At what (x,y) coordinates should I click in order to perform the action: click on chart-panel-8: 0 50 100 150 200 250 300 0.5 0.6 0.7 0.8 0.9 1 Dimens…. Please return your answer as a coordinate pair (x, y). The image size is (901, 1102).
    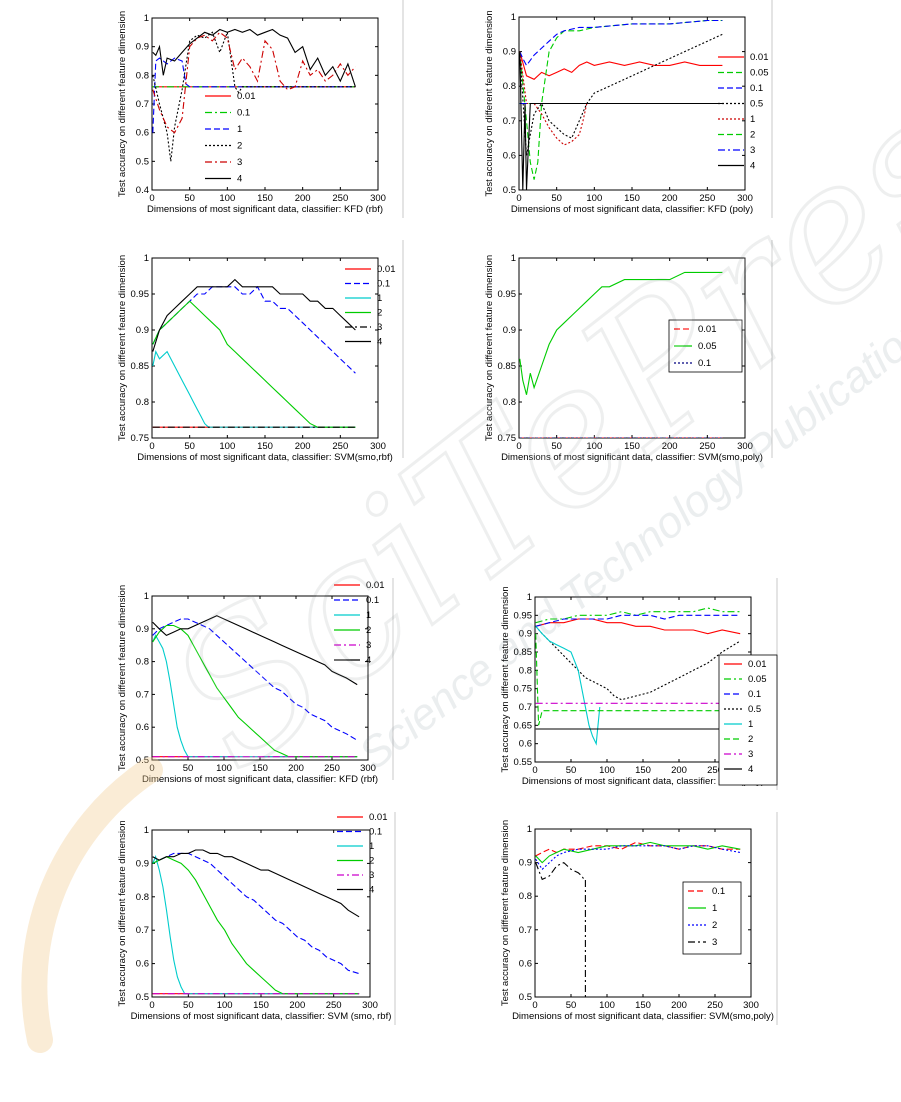
    Looking at the image, I should click on (639, 918).